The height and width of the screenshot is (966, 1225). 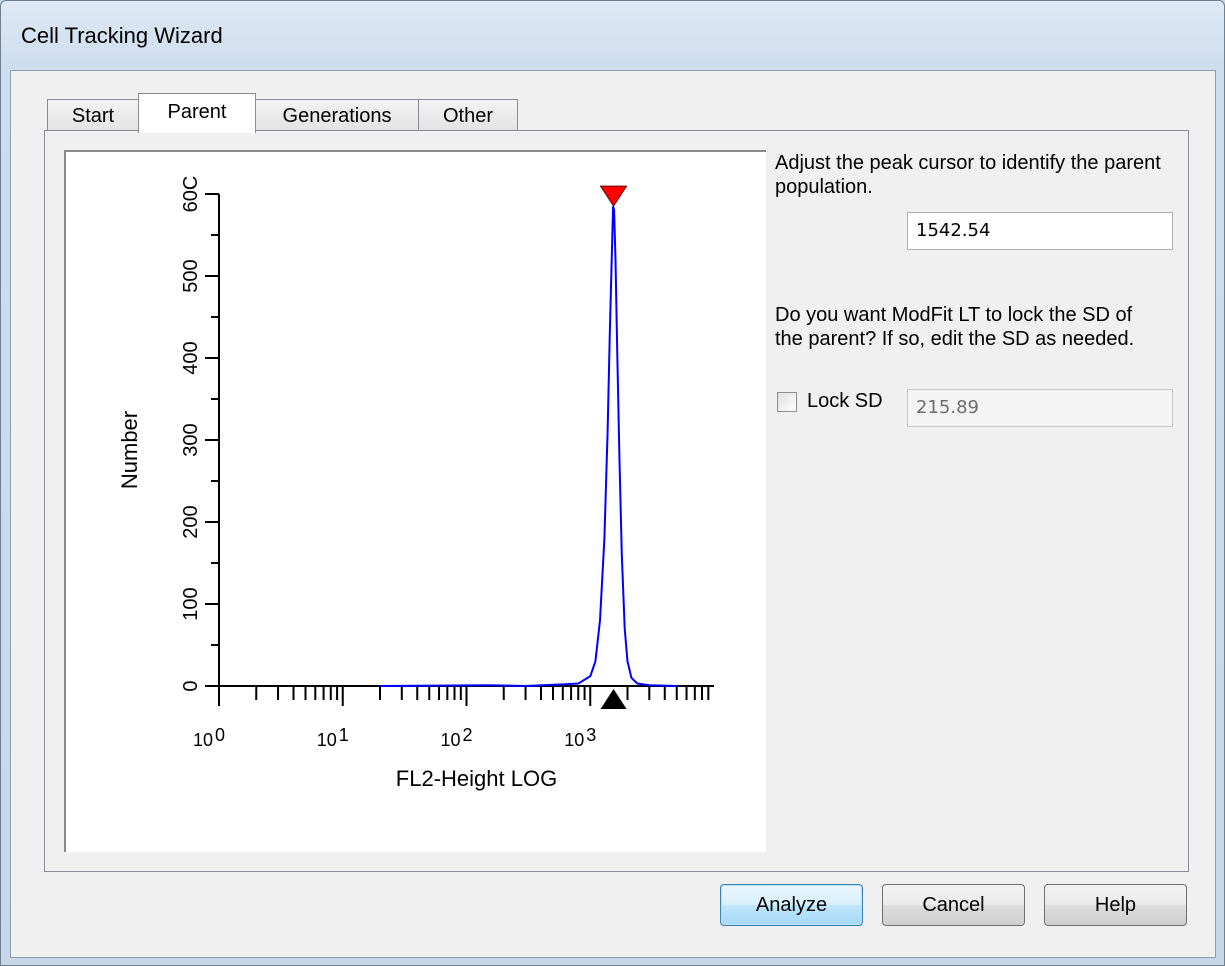 What do you see at coordinates (191, 275) in the screenshot?
I see `y-tick-label: 500` at bounding box center [191, 275].